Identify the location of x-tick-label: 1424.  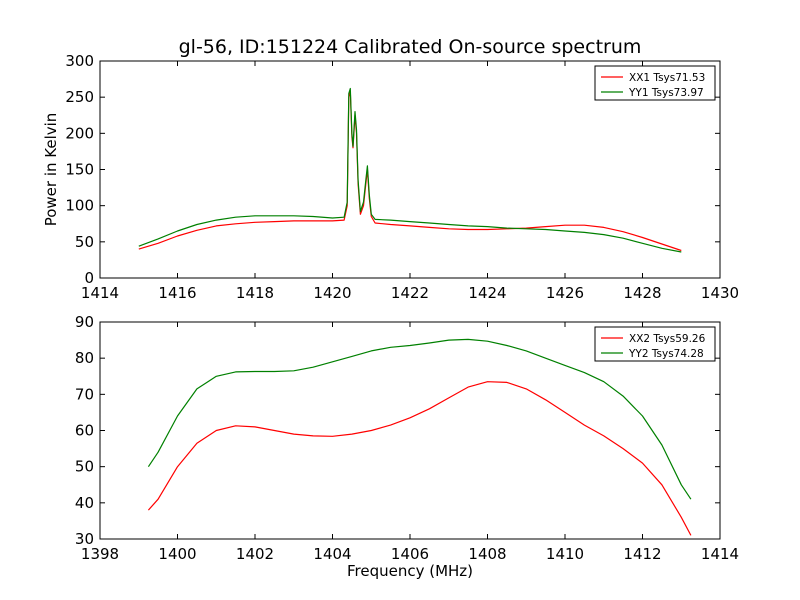
(487, 293).